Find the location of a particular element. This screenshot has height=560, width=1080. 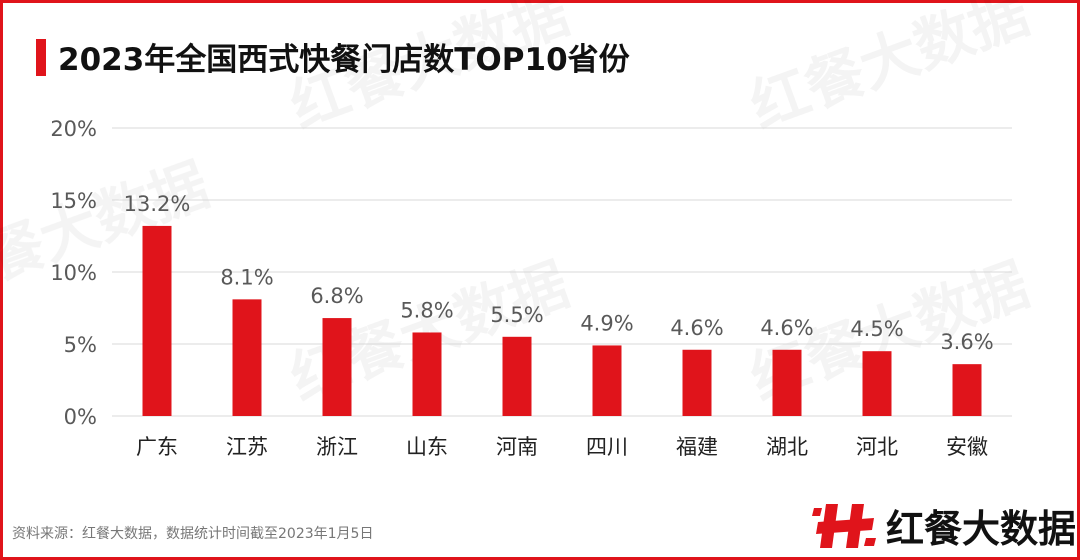

x-tick-label: 浙江 is located at coordinates (337, 447).